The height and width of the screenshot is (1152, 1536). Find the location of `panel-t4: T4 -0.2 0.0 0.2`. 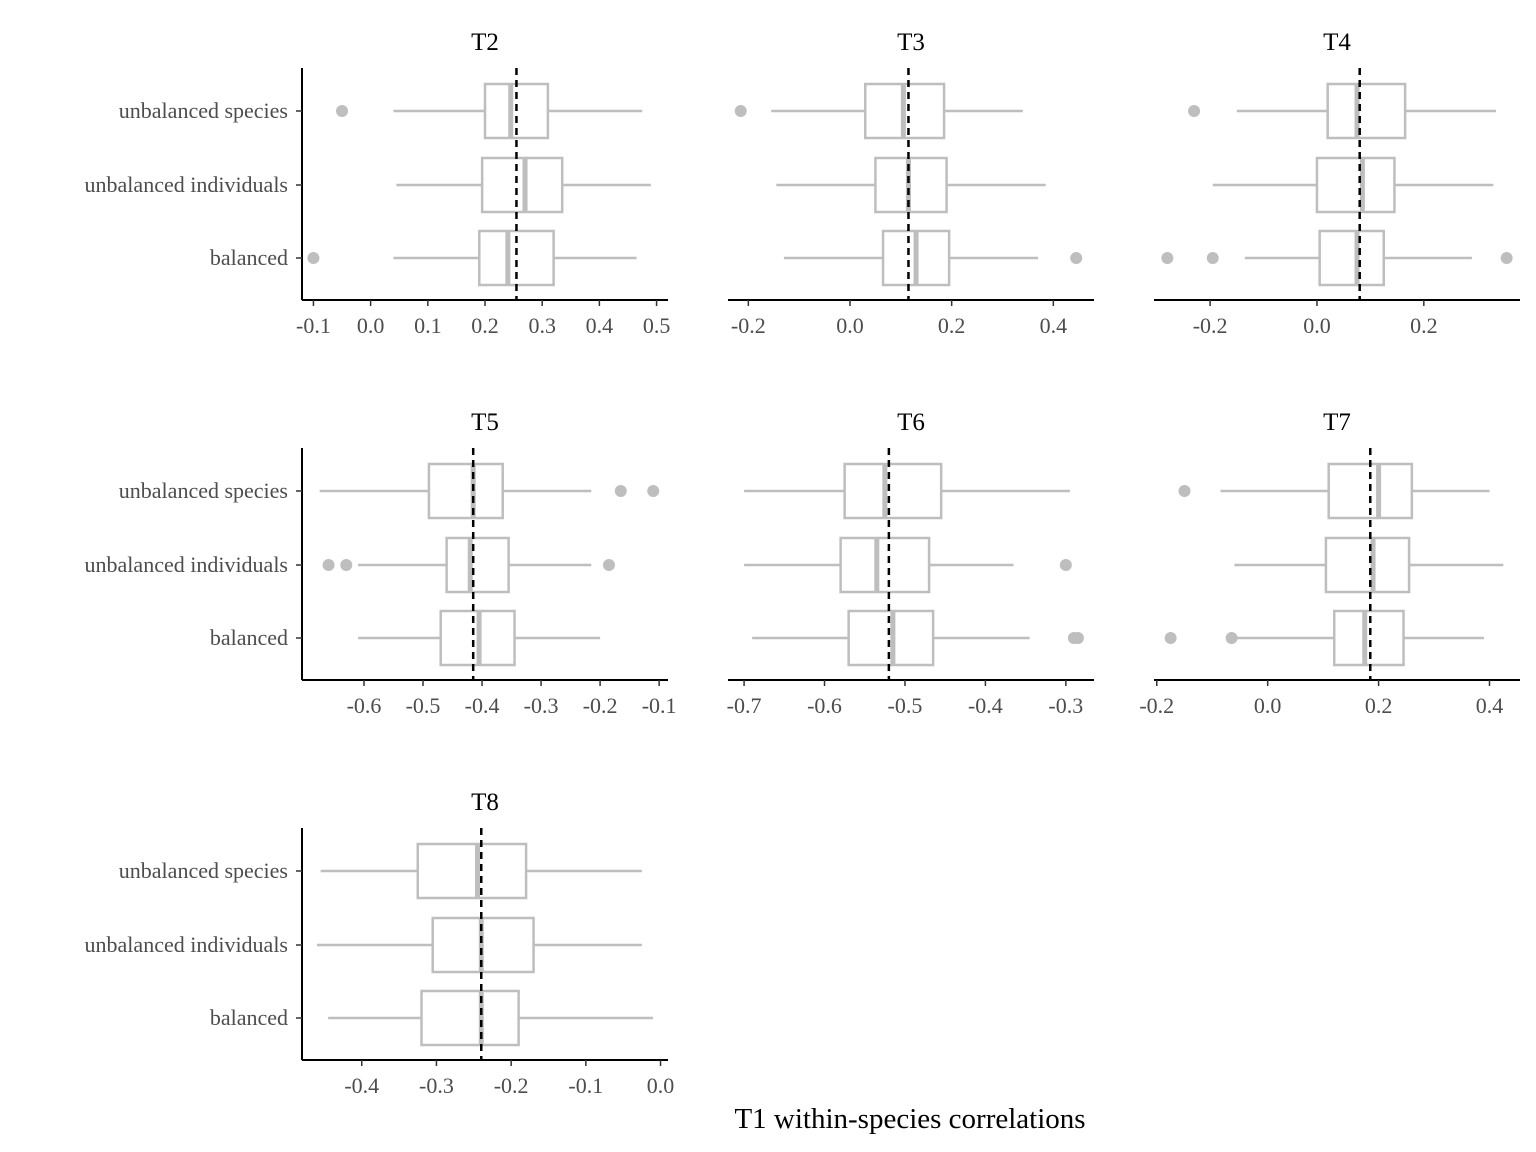

panel-t4: T4 -0.2 0.0 0.2 is located at coordinates (1337, 183).